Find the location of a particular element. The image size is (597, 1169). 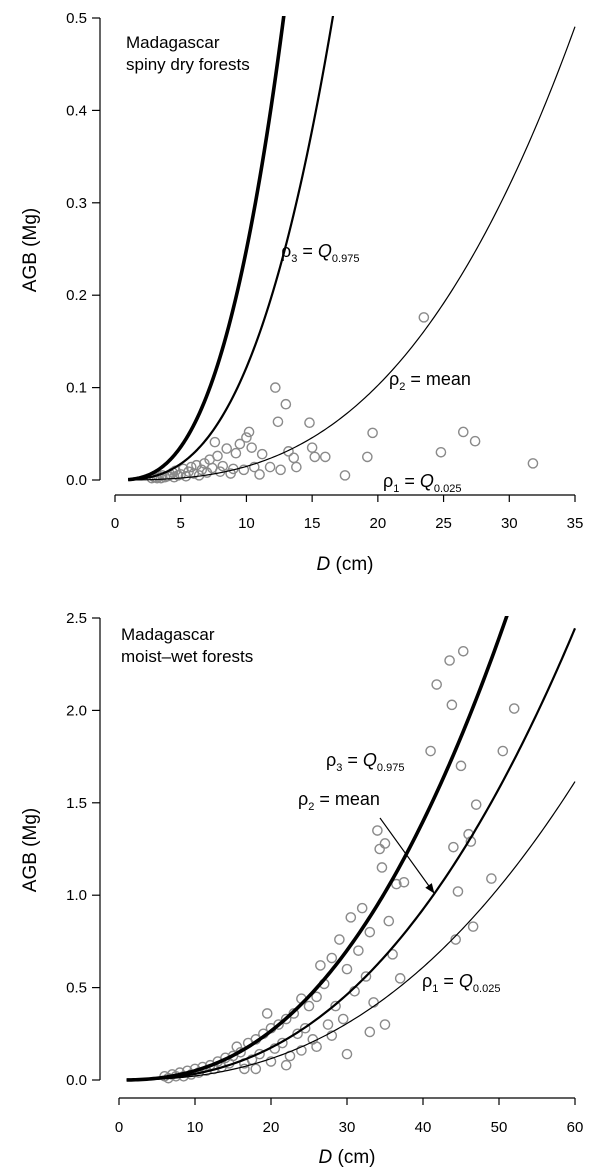

curve-label-2: ρ2 = mean is located at coordinates (339, 801).